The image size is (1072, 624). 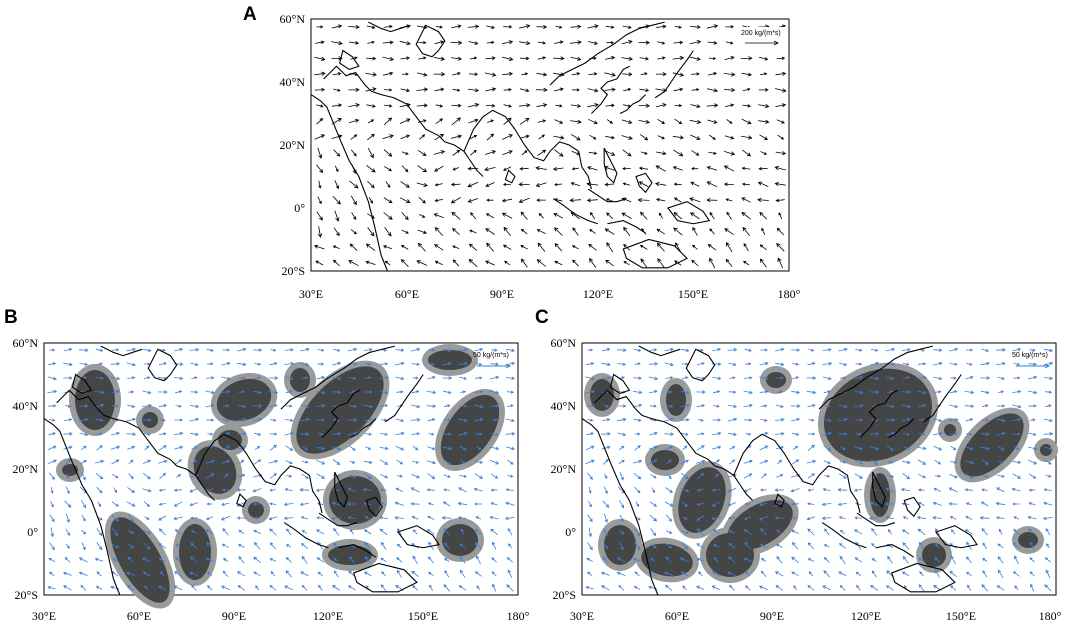 What do you see at coordinates (250, 14) in the screenshot?
I see `panel-letter: A` at bounding box center [250, 14].